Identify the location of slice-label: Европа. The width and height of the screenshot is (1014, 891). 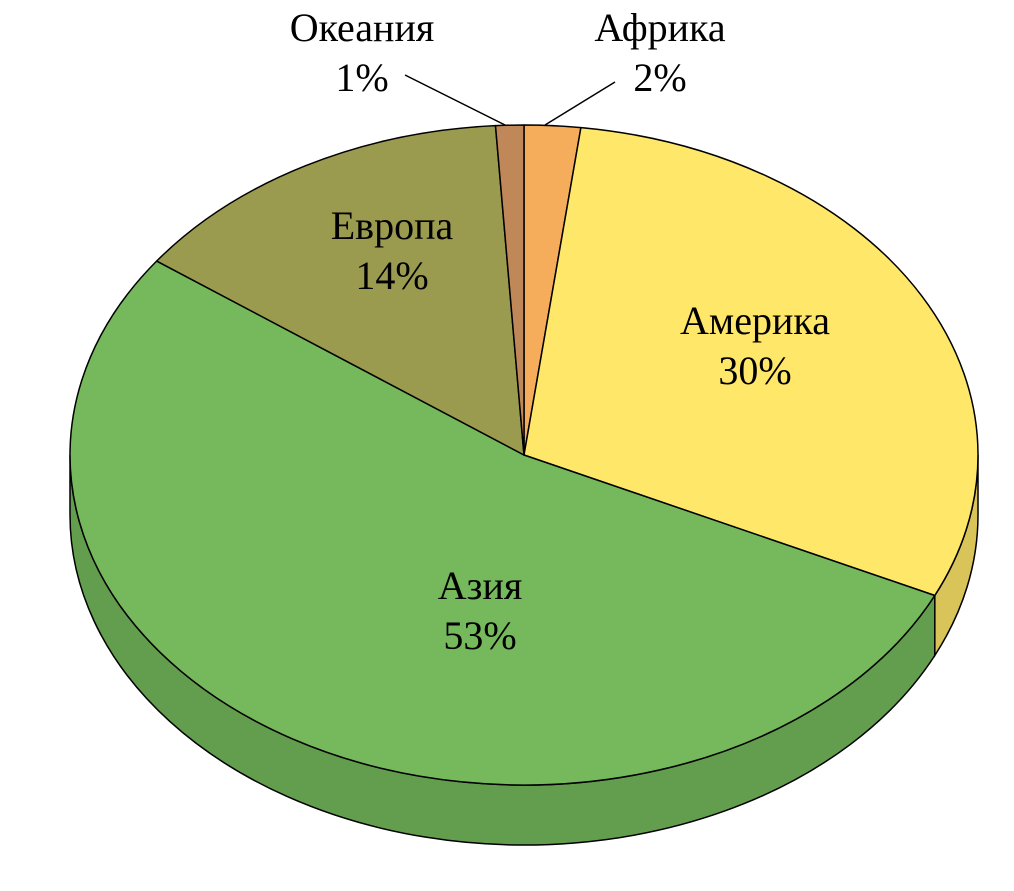
(392, 225).